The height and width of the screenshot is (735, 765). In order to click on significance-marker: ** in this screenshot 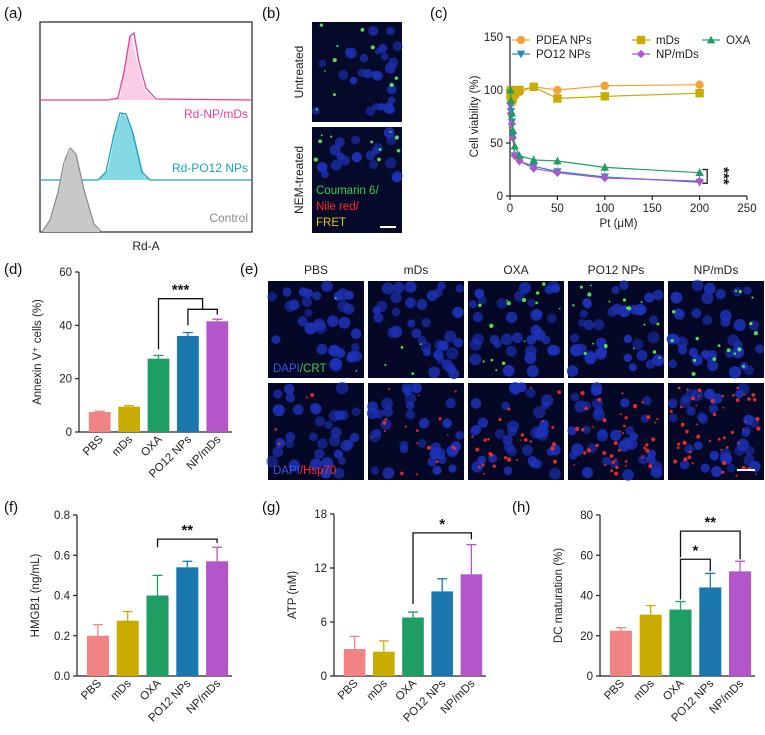, I will do `click(187, 530)`.